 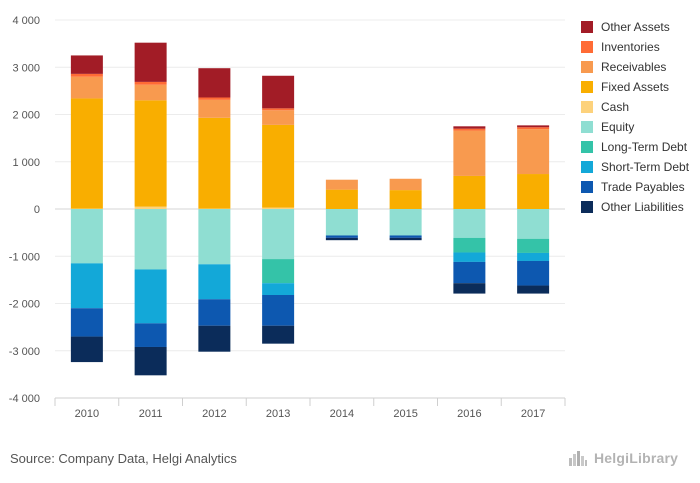 What do you see at coordinates (123, 458) in the screenshot?
I see `source-note: Source: Company Data, Helgi Analytics` at bounding box center [123, 458].